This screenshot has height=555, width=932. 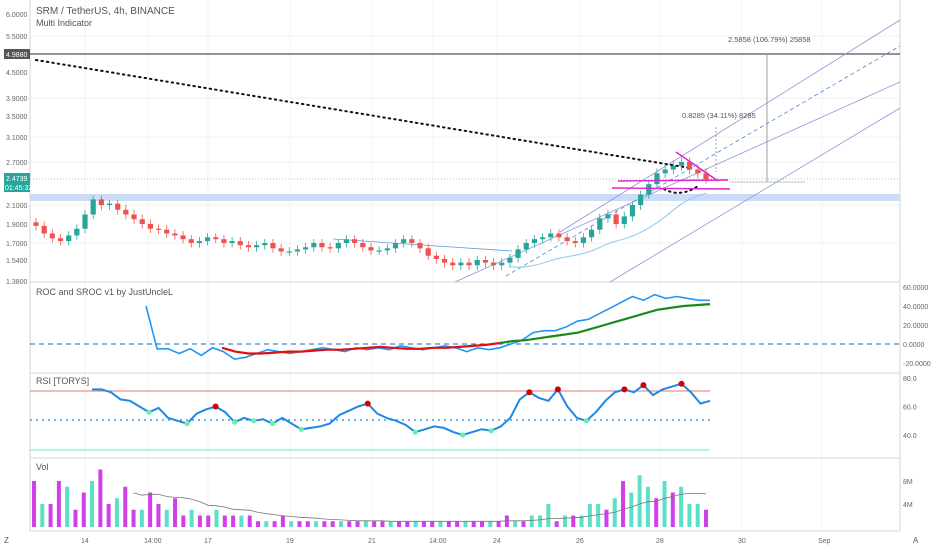 What do you see at coordinates (6, 540) in the screenshot?
I see `axis-button-left: Z` at bounding box center [6, 540].